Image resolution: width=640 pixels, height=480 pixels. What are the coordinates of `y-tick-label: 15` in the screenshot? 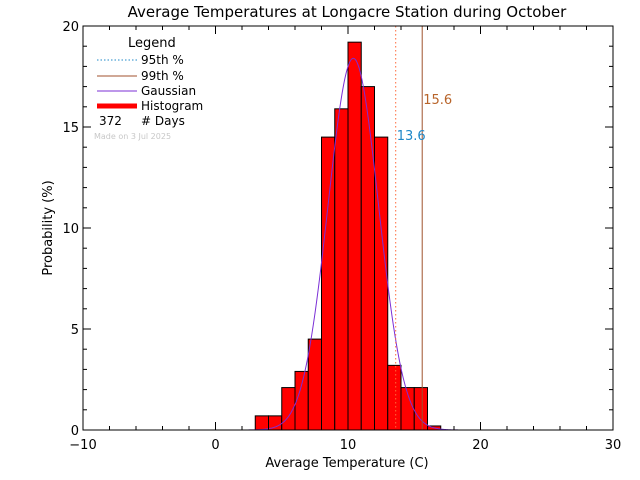 It's located at (70, 128).